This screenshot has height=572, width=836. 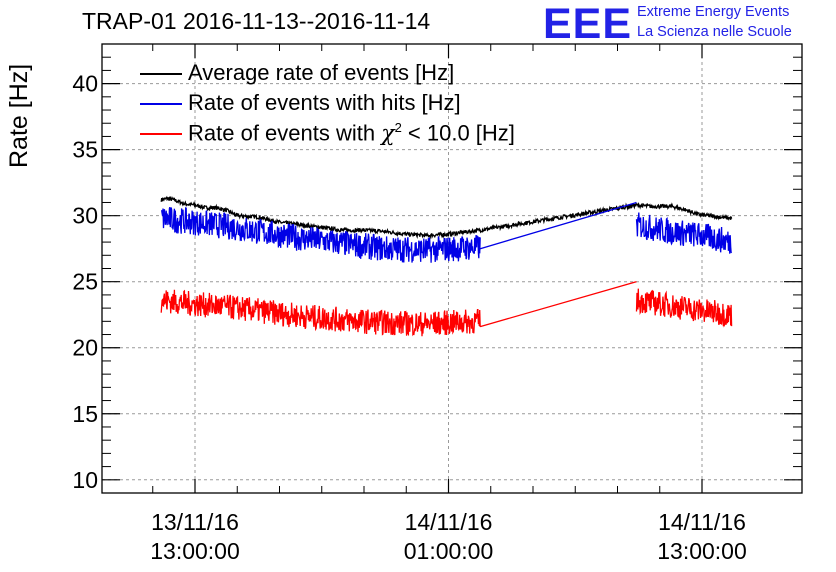 What do you see at coordinates (285, 133) in the screenshot?
I see `legend-chi2-prefix: Rate of events with` at bounding box center [285, 133].